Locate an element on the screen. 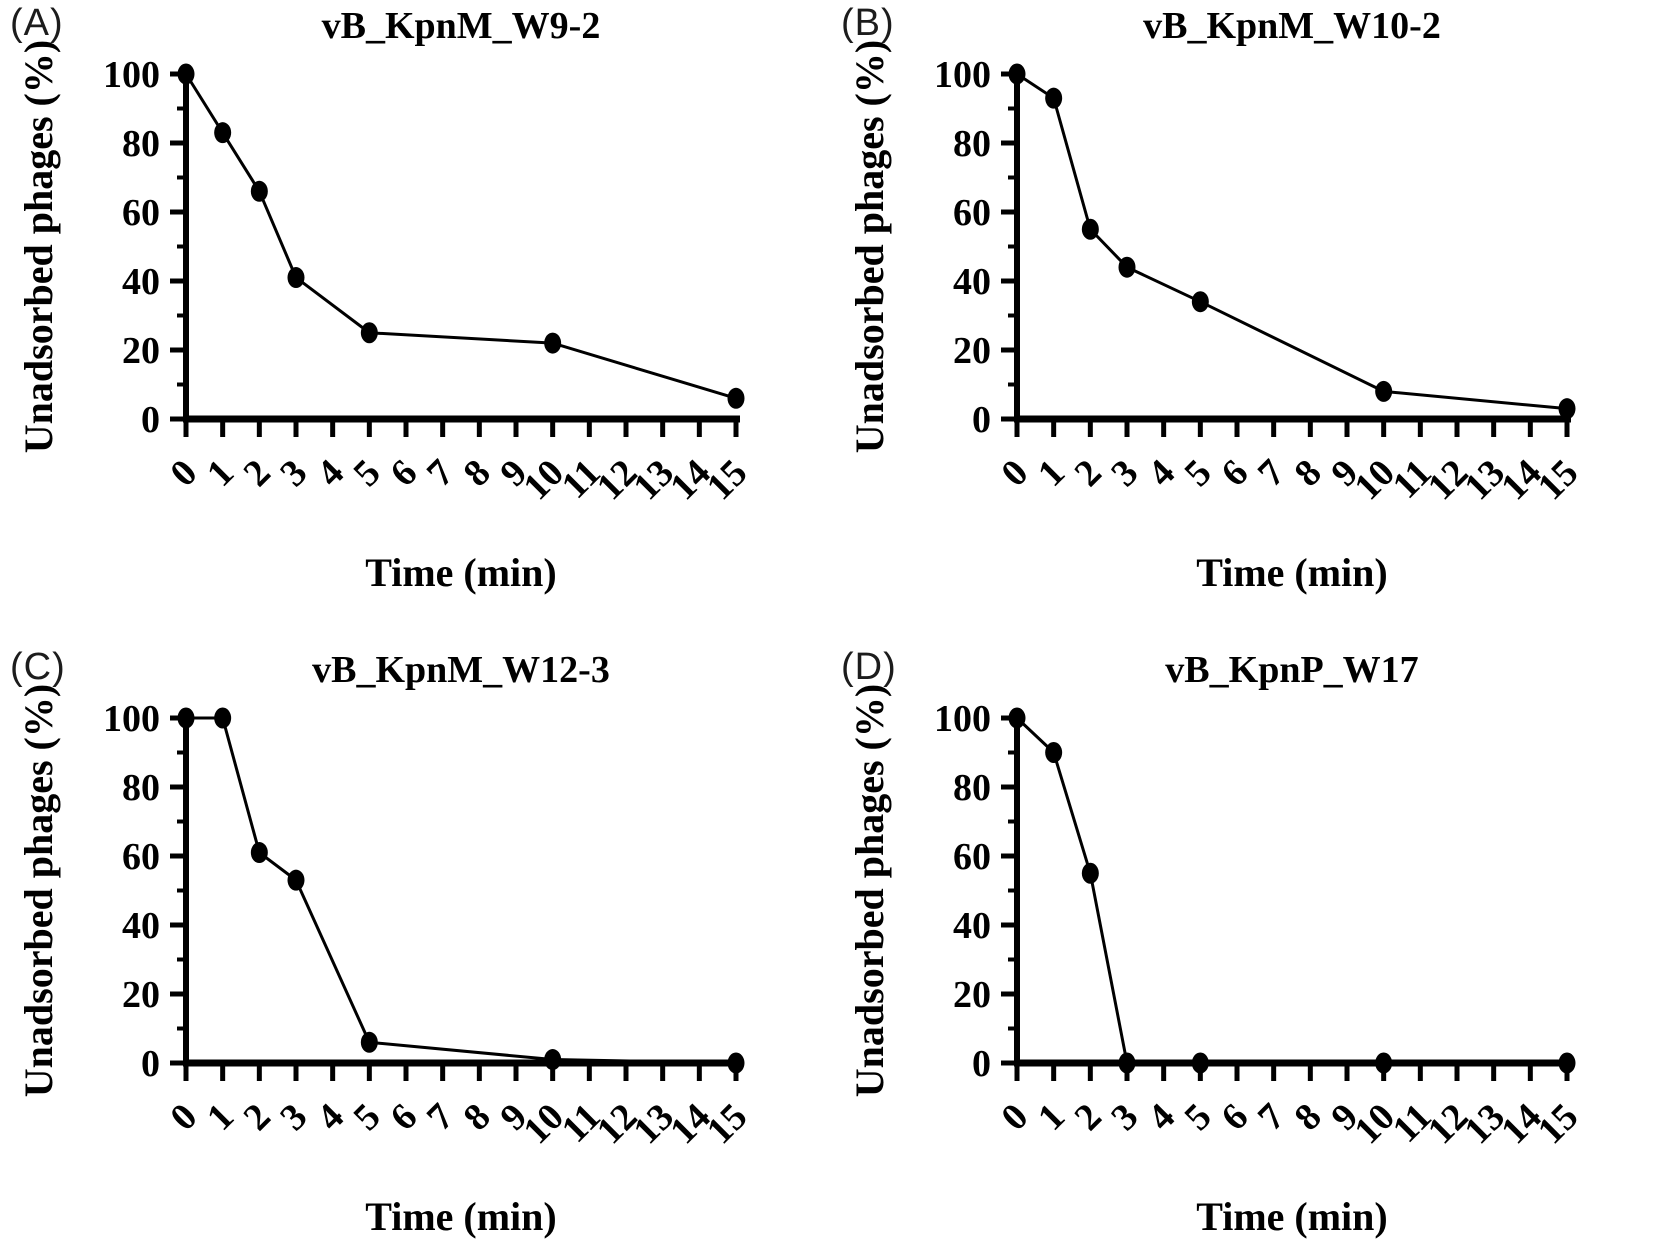 This screenshot has width=1662, height=1246. panel-label-B: (B) is located at coordinates (868, 23).